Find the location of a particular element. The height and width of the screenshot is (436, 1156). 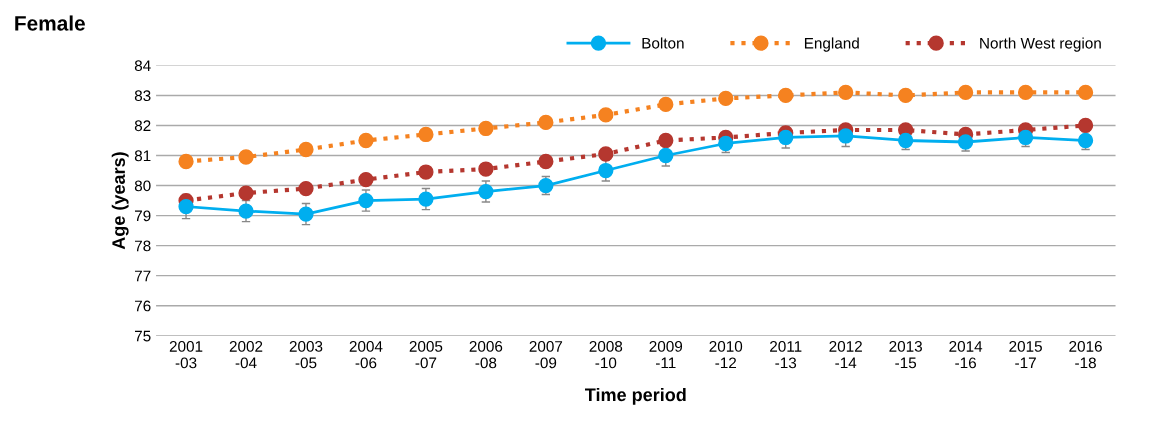

x-tick-label: 2013 -15 is located at coordinates (905, 354).